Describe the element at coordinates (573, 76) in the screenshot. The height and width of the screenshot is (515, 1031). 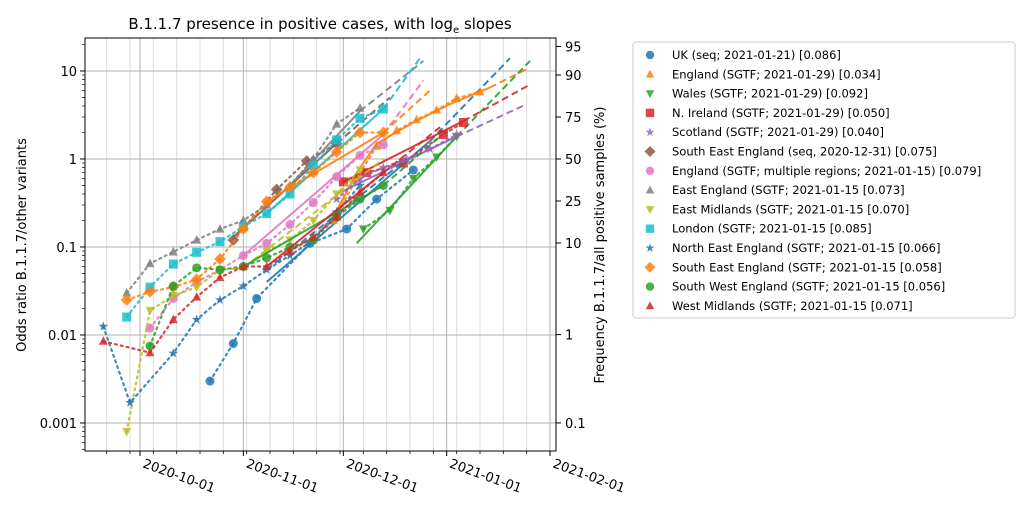
I see `y-right-tick-label: 90` at that location.